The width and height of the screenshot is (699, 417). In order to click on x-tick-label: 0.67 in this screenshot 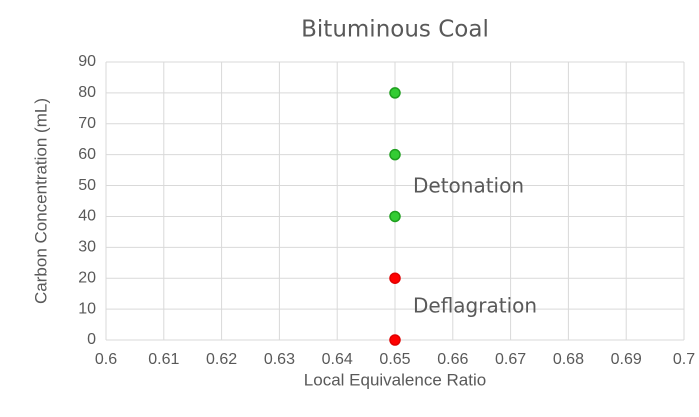, I will do `click(510, 359)`.